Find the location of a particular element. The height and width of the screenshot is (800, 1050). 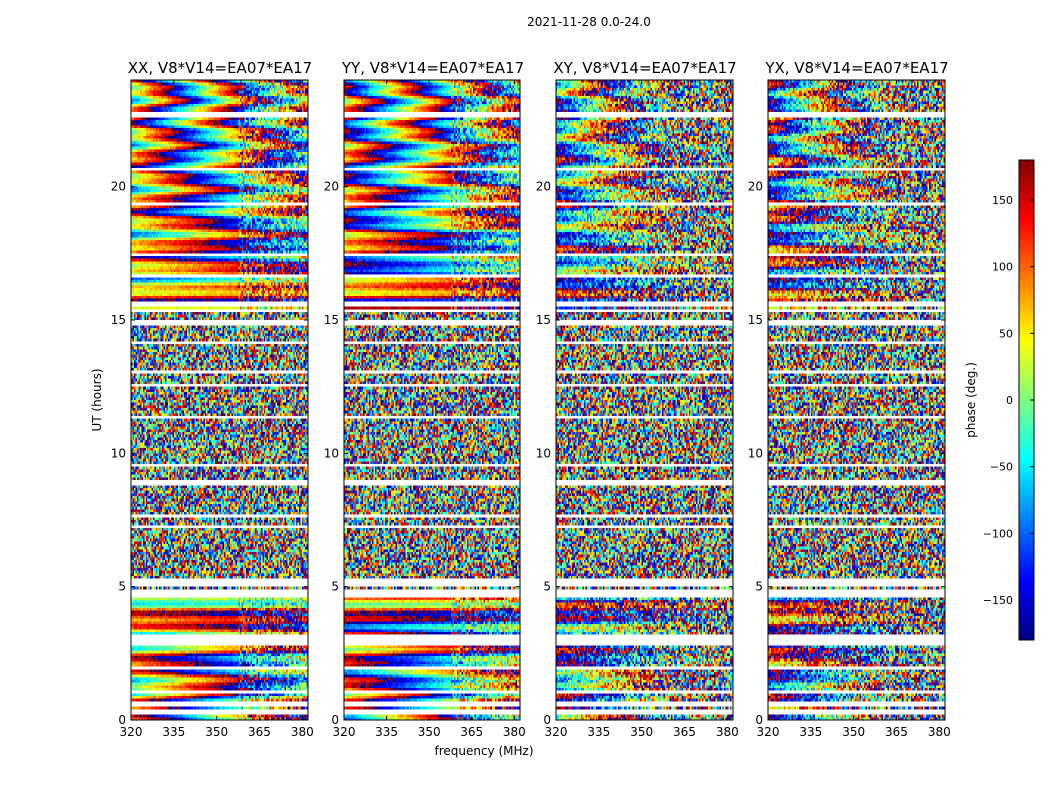

panel-title-yy: YY, V8*V14=EA07*EA17 is located at coordinates (432, 68).